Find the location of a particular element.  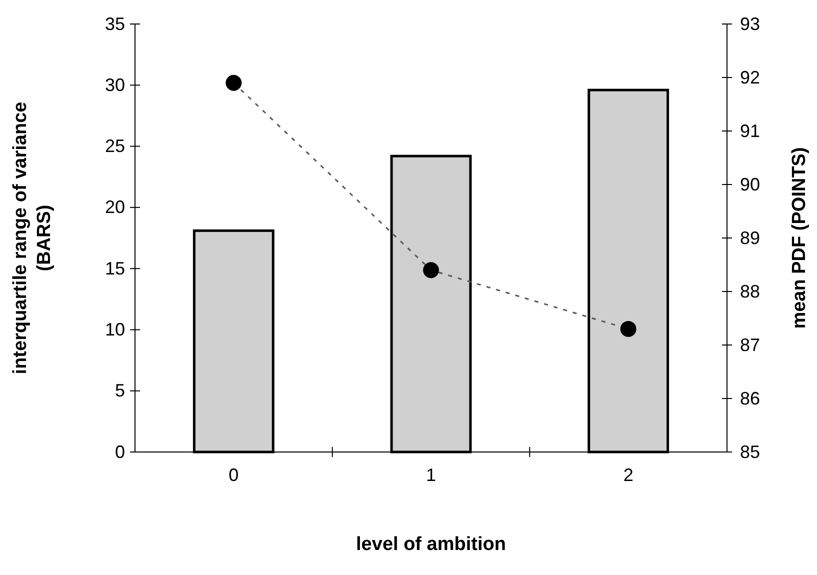

y-tick-label: 25 is located at coordinates (114, 146).